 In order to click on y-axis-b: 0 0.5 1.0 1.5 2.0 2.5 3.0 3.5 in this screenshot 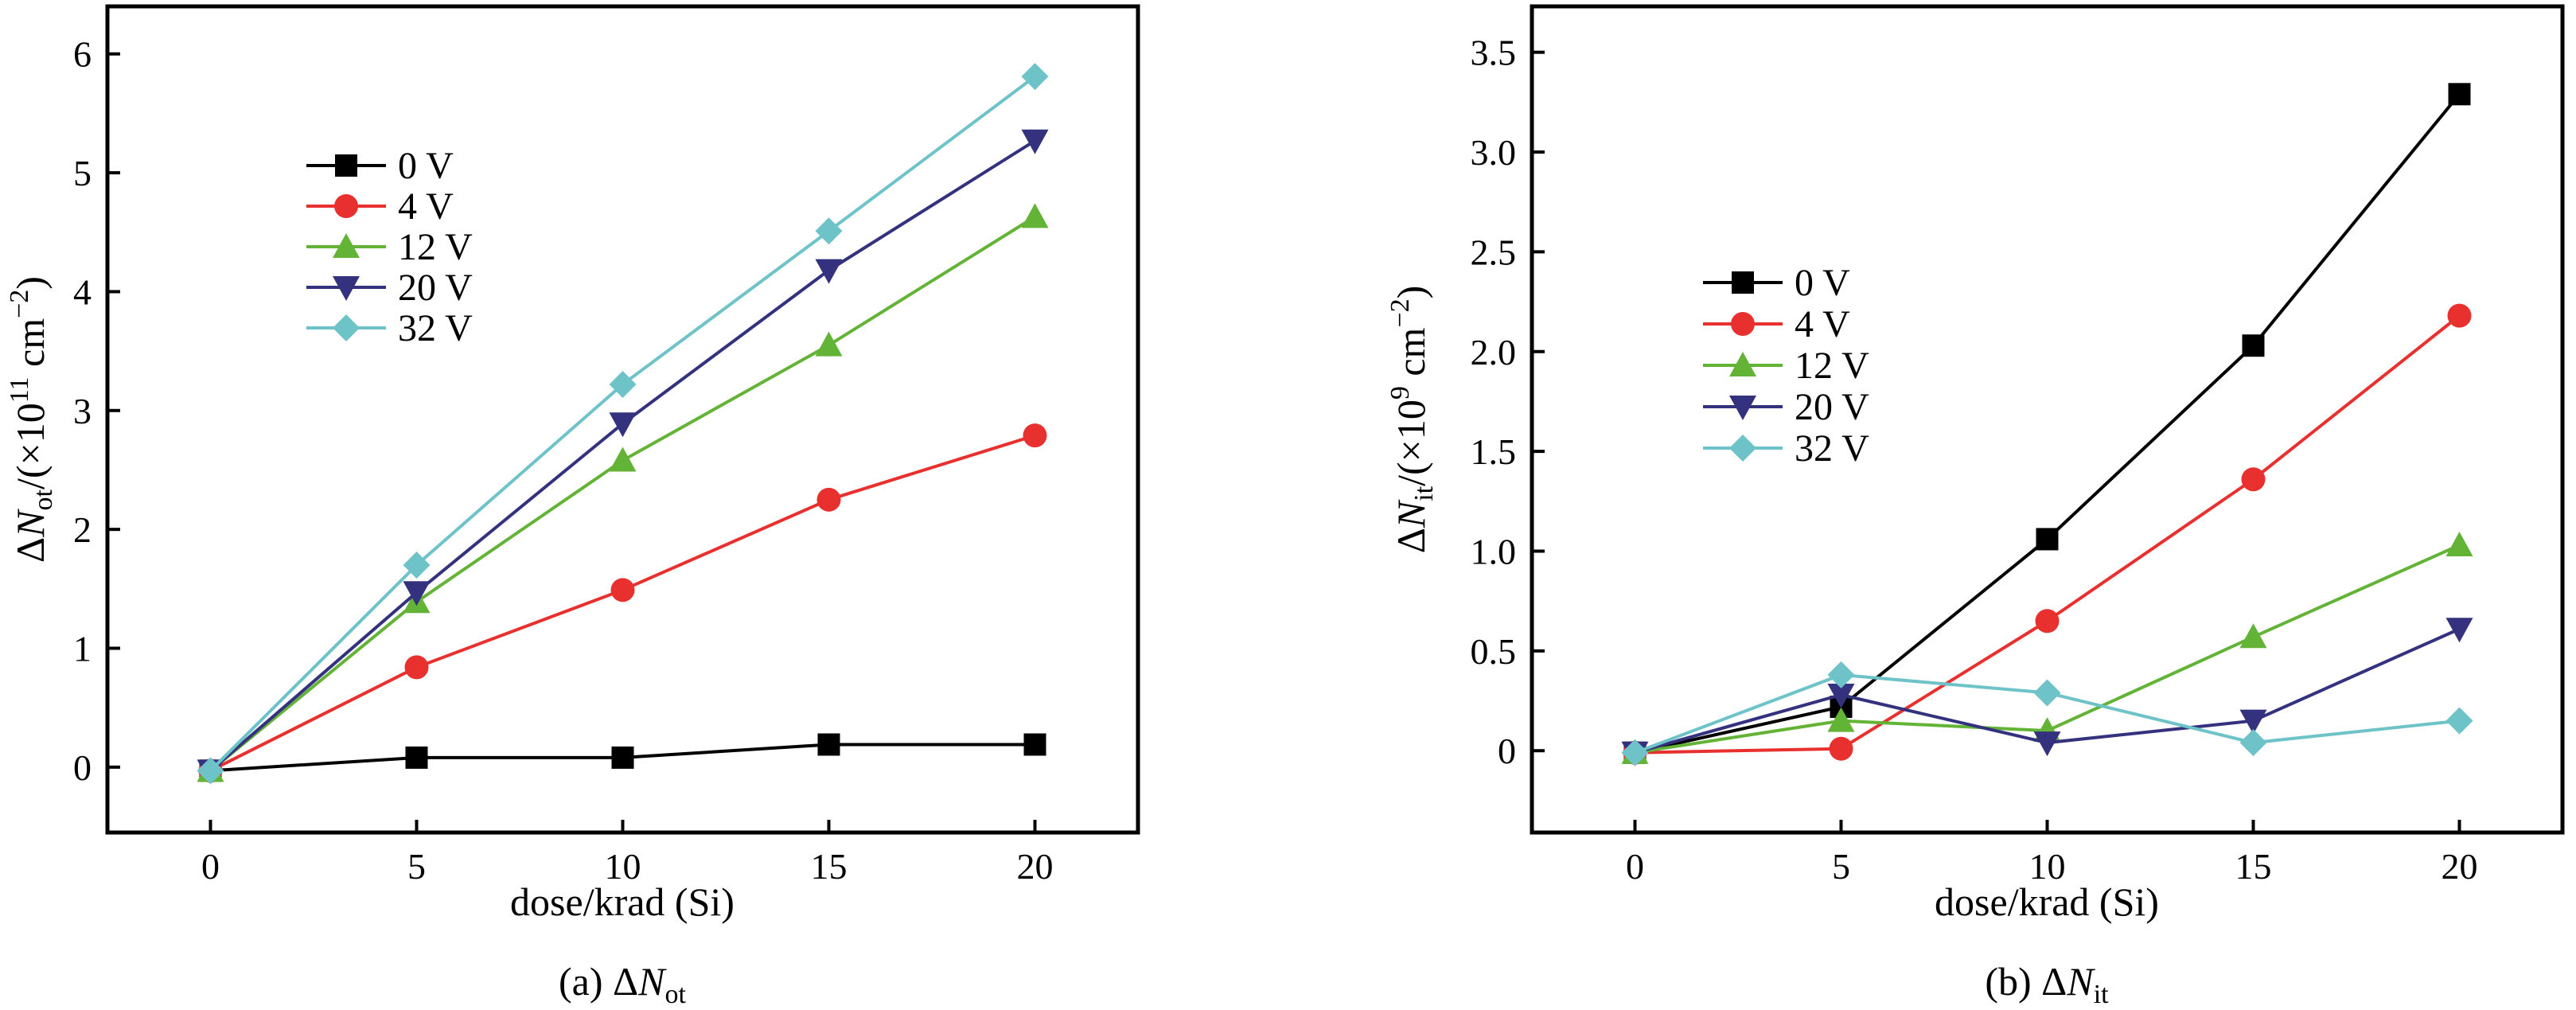, I will do `click(1508, 402)`.